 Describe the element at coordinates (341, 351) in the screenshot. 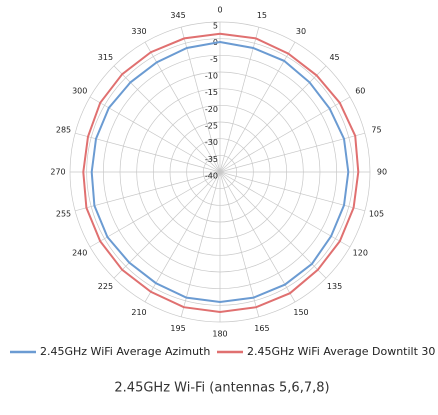

I see `legend-label: 2.45GHz WiFi Average Downtilt 30` at that location.